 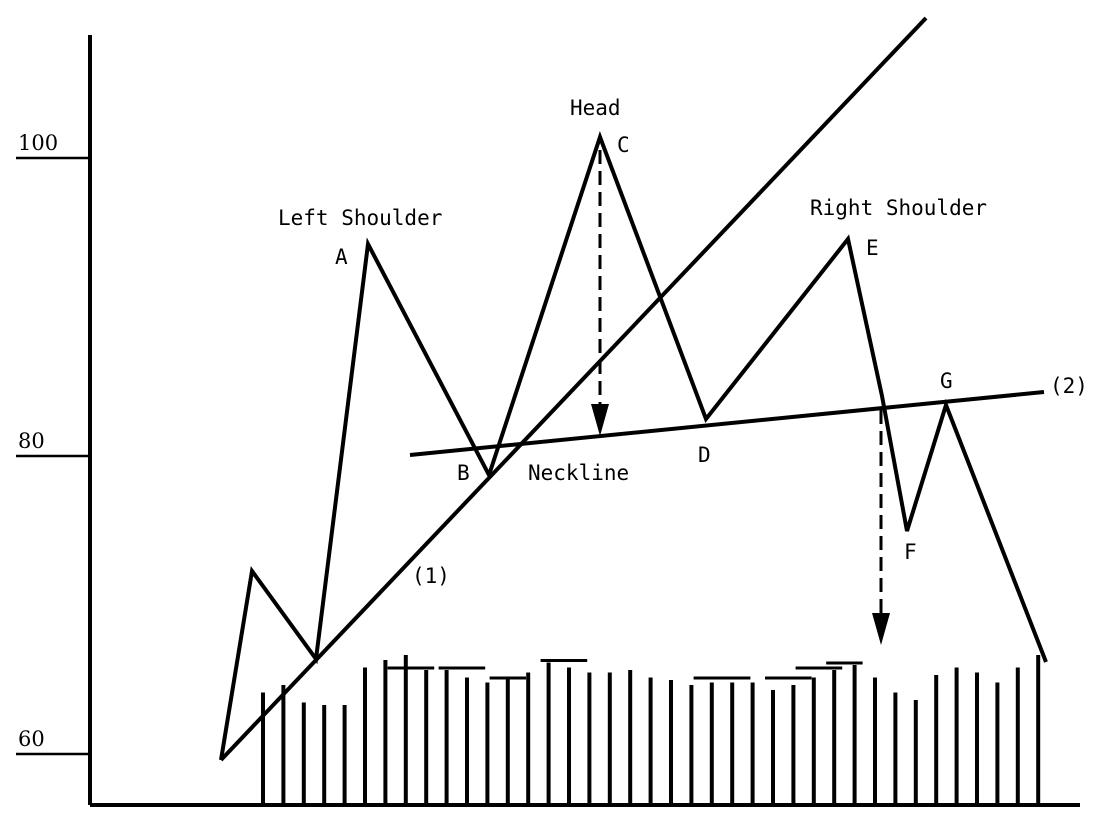 What do you see at coordinates (651, 730) in the screenshot?
I see `volume-bars` at bounding box center [651, 730].